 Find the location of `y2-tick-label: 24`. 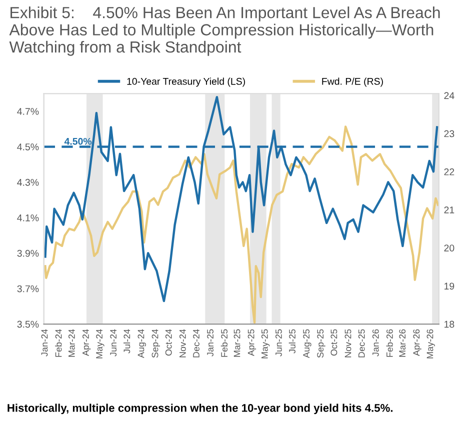

y2-tick-label: 24 is located at coordinates (449, 95).